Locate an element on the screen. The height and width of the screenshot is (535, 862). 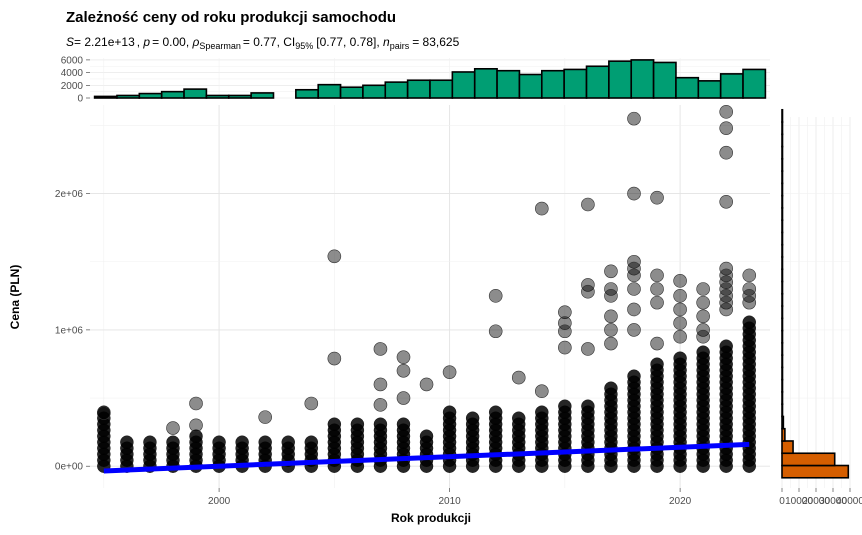
subtitle-n-label: n is located at coordinates (386, 42).